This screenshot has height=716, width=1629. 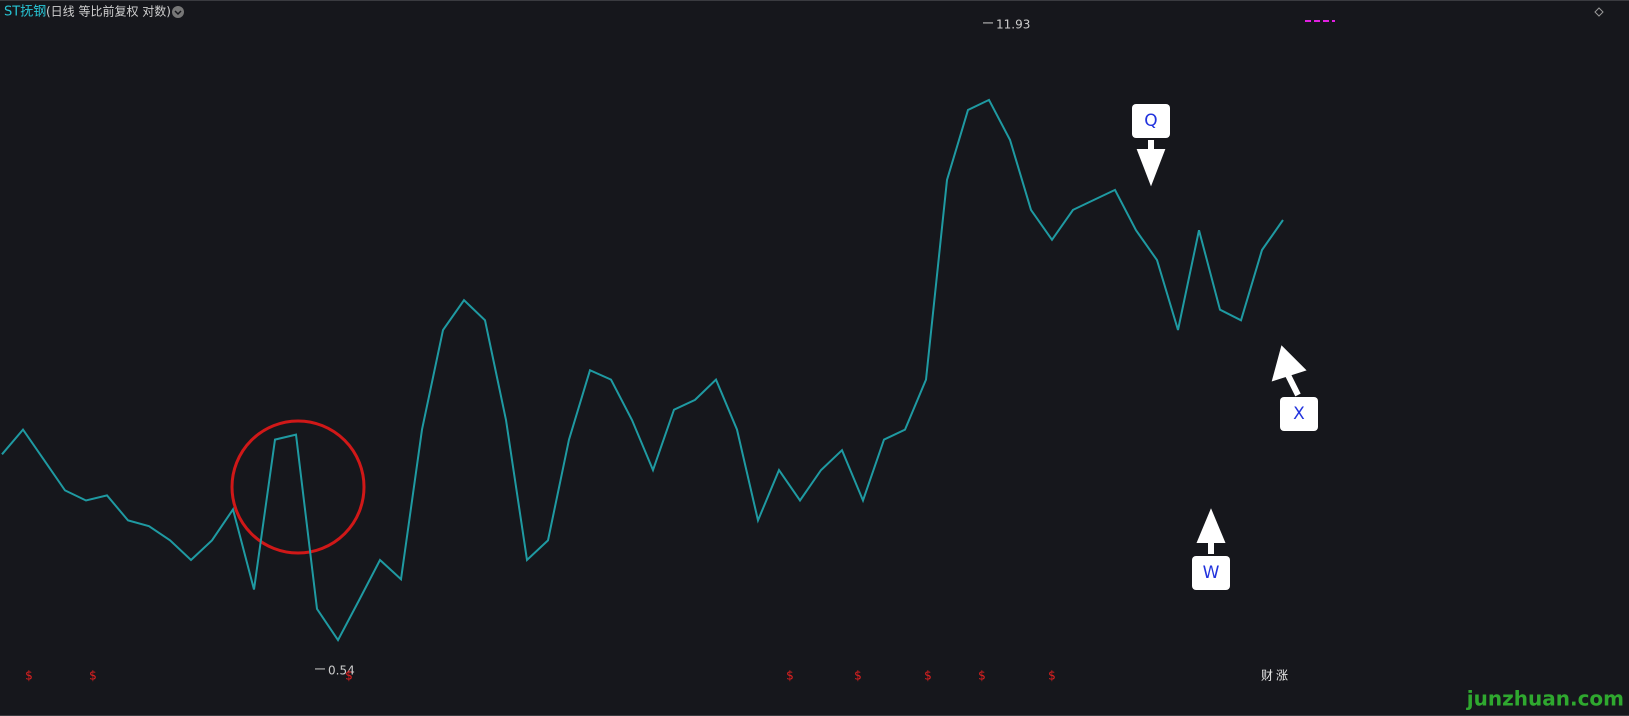 I want to click on dropdown-icon, so click(x=178, y=12).